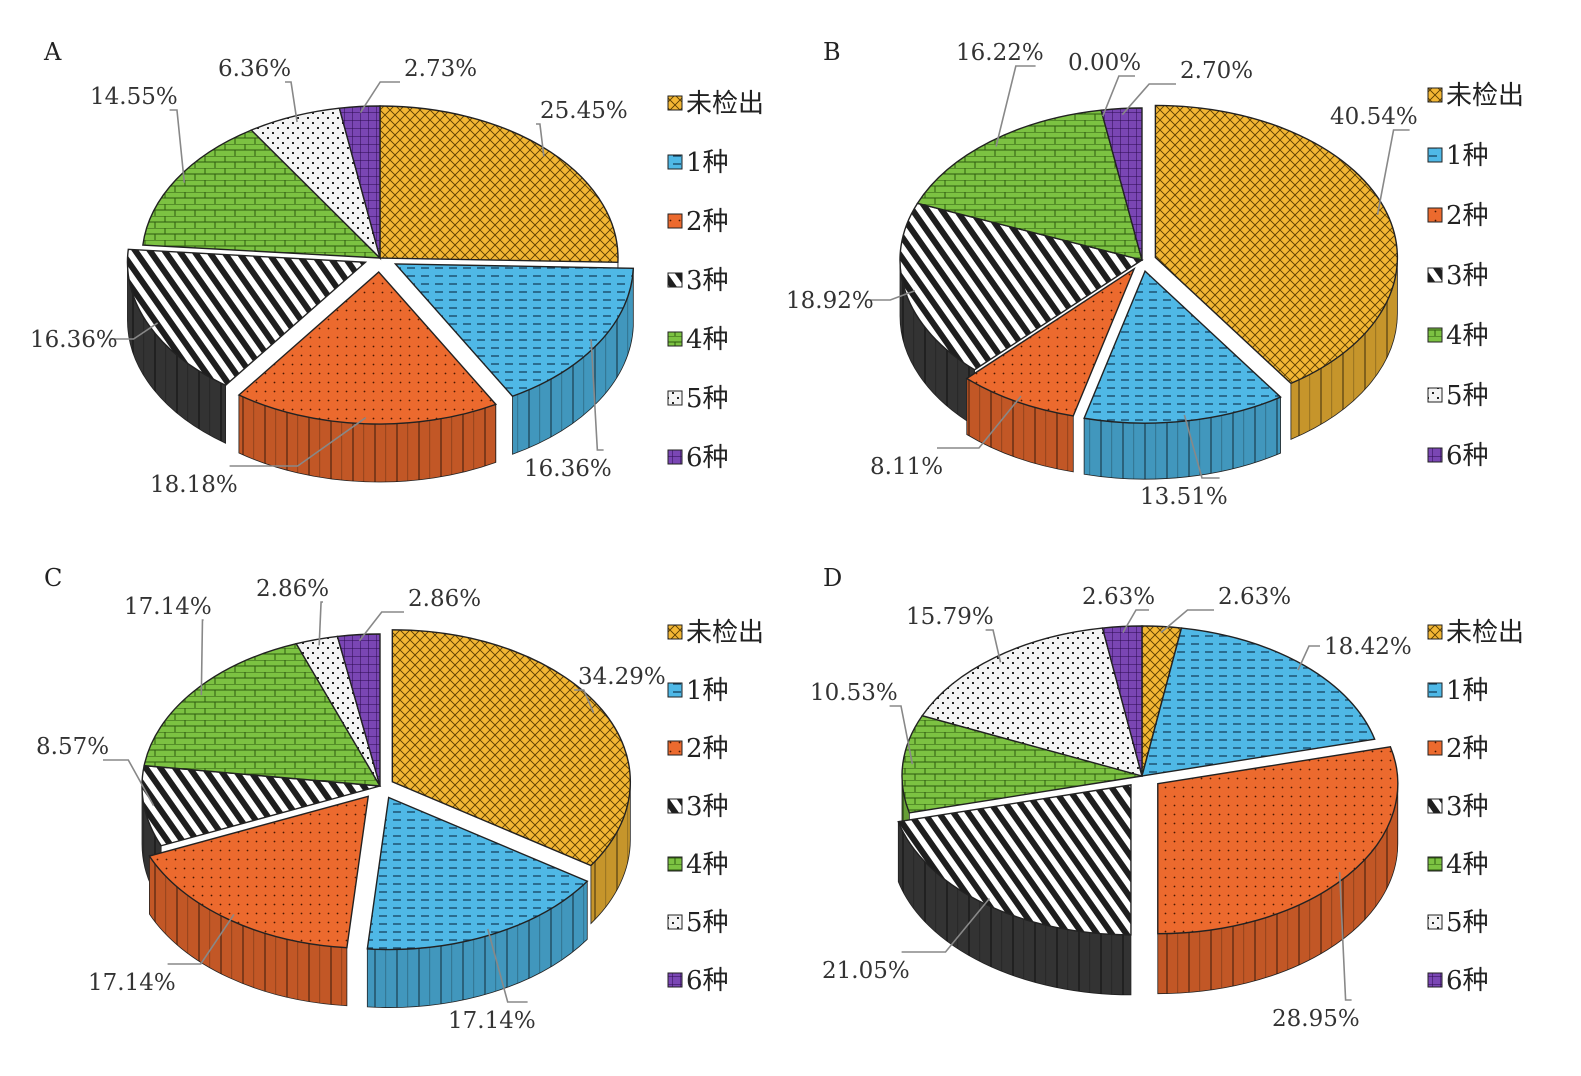  I want to click on data-label-4种: 17.14%, so click(168, 607).